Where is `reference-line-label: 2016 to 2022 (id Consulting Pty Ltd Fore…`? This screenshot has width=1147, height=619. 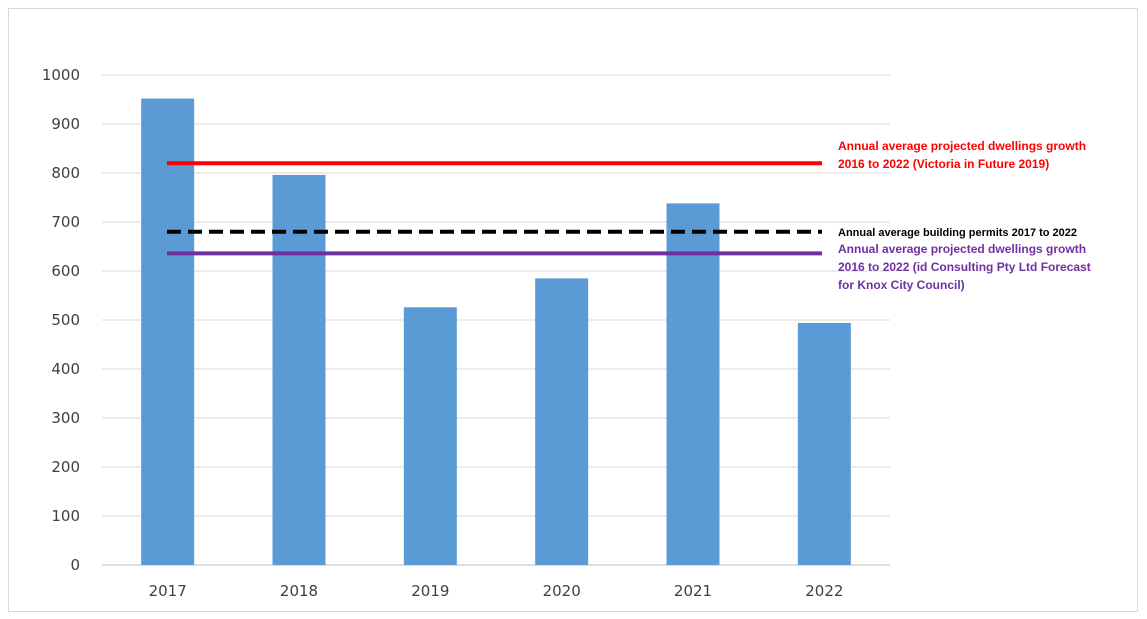 reference-line-label: 2016 to 2022 (id Consulting Pty Ltd Fore… is located at coordinates (964, 267).